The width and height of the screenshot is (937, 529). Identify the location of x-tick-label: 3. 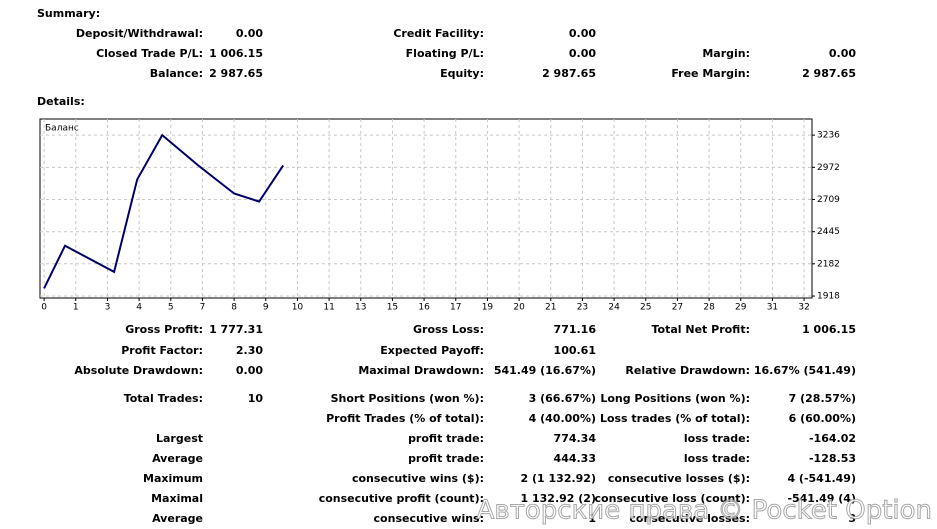
(108, 308).